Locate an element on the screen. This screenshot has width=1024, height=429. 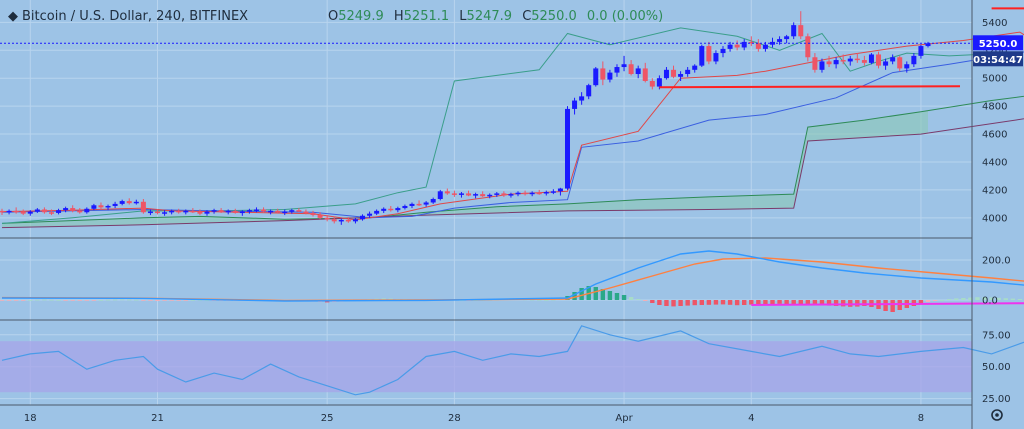
x-tick-label-1: 21 is located at coordinates (157, 418).